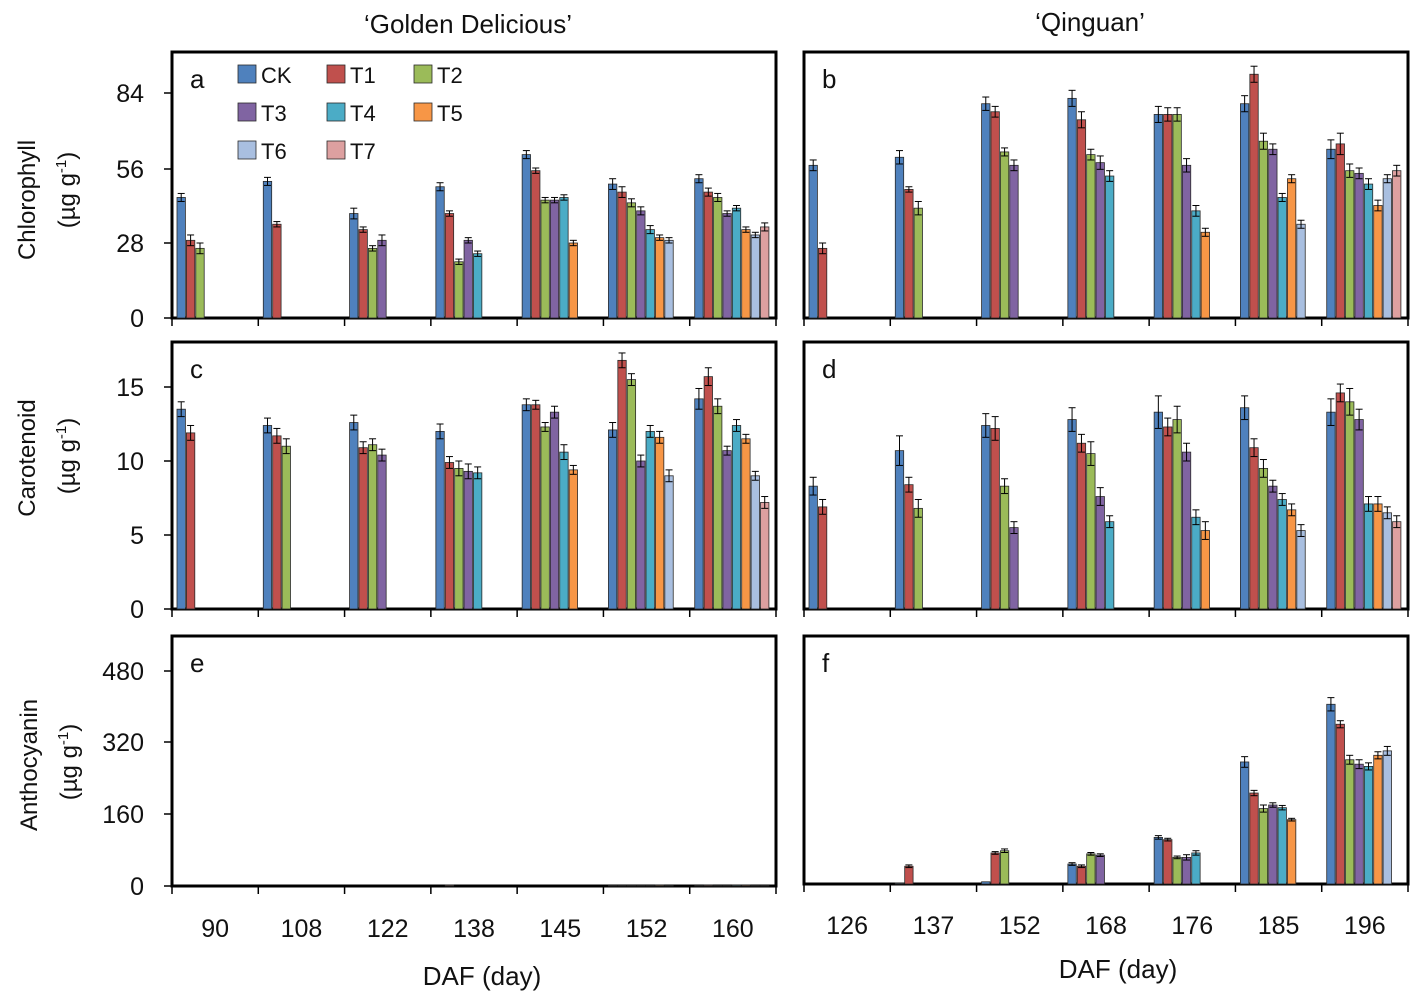 The height and width of the screenshot is (993, 1416). What do you see at coordinates (274, 151) in the screenshot?
I see `legend-label: T6` at bounding box center [274, 151].